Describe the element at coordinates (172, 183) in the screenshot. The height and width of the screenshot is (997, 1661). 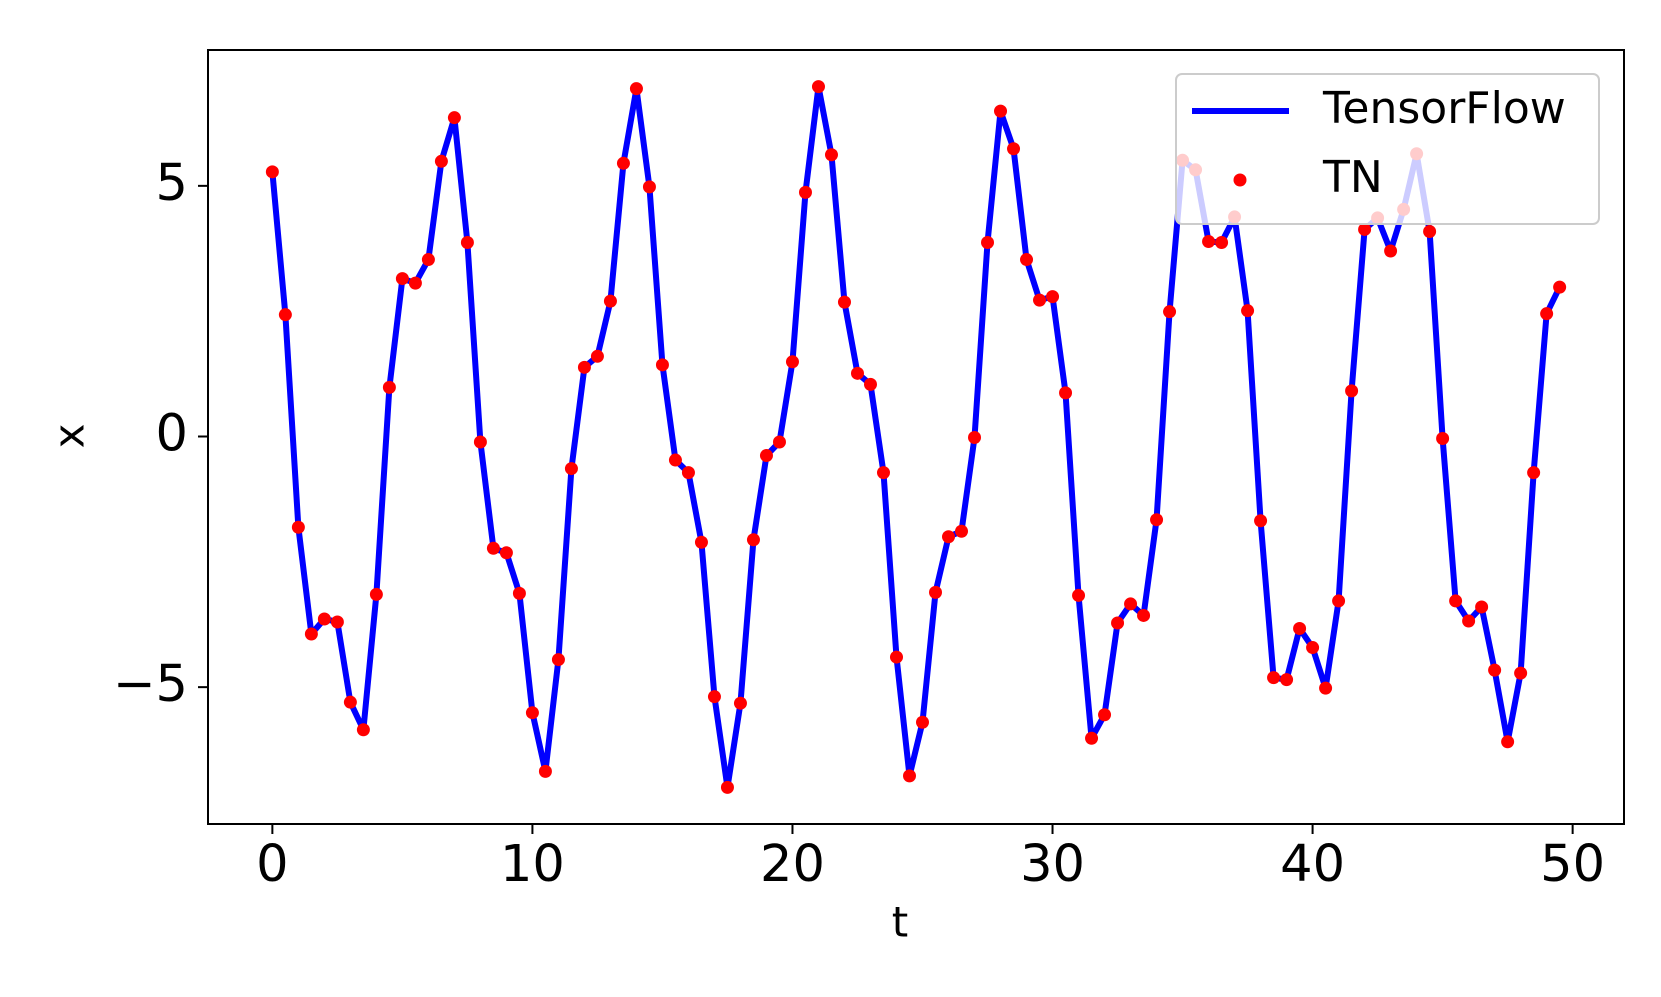
I see `y-tick-label: 5` at that location.